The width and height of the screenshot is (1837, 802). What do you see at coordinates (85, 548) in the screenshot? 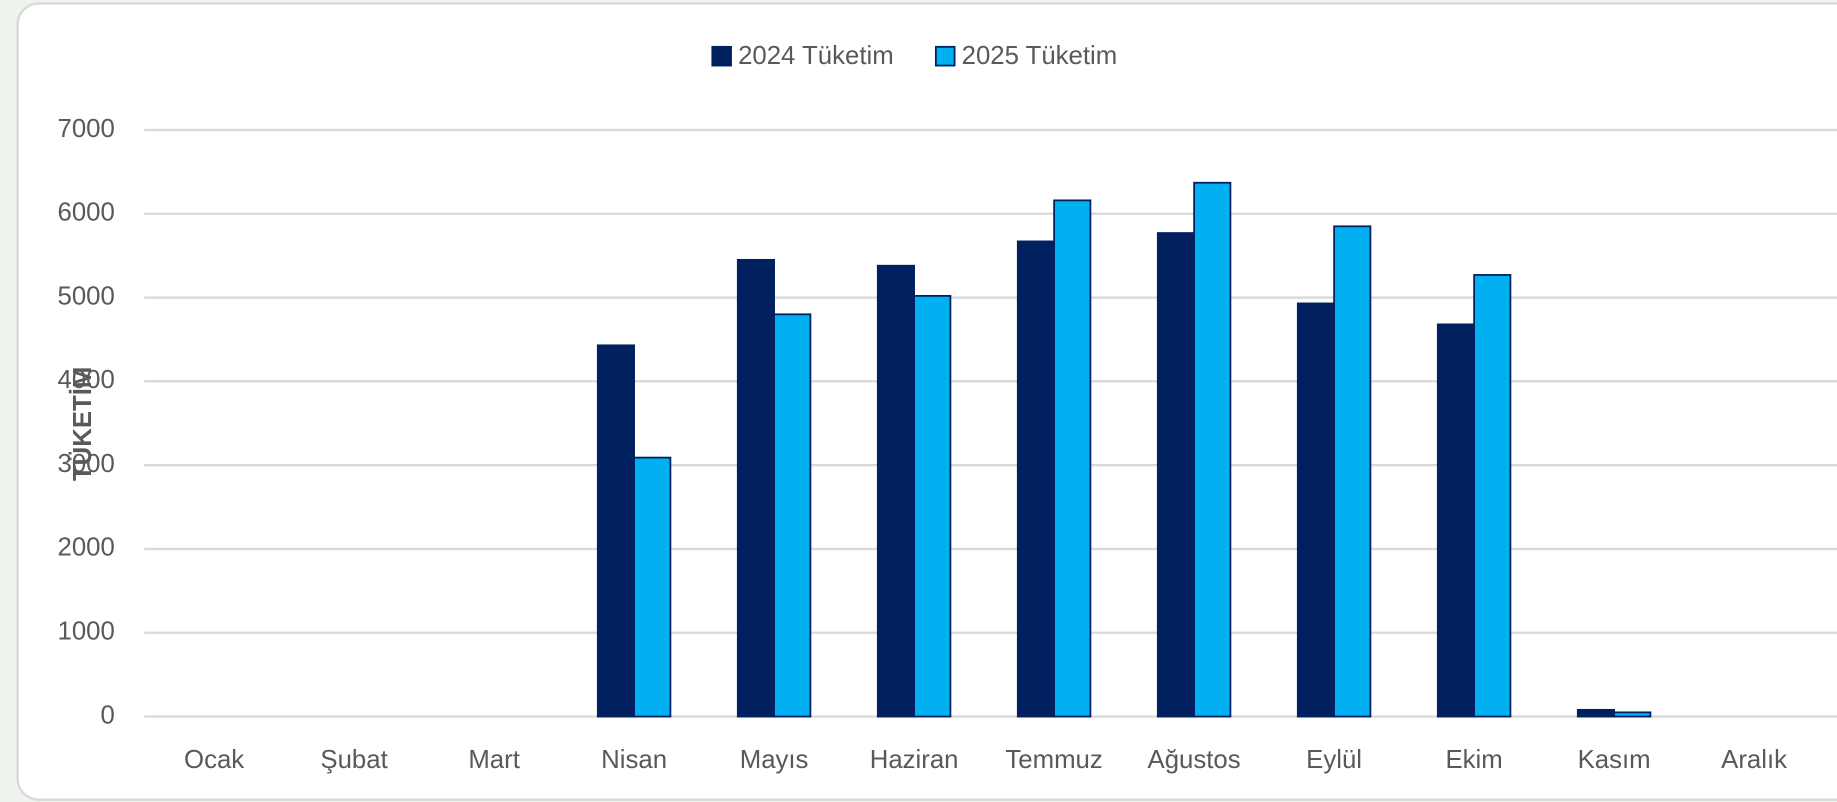
I see `y-tick-label: 2000` at bounding box center [85, 548].